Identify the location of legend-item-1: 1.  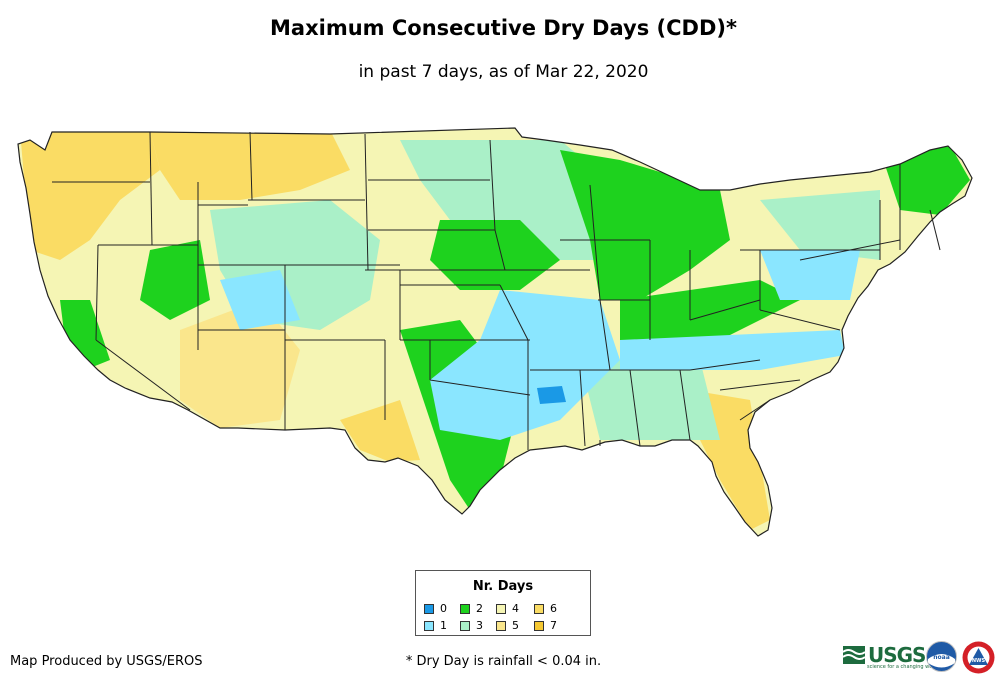
(435, 625).